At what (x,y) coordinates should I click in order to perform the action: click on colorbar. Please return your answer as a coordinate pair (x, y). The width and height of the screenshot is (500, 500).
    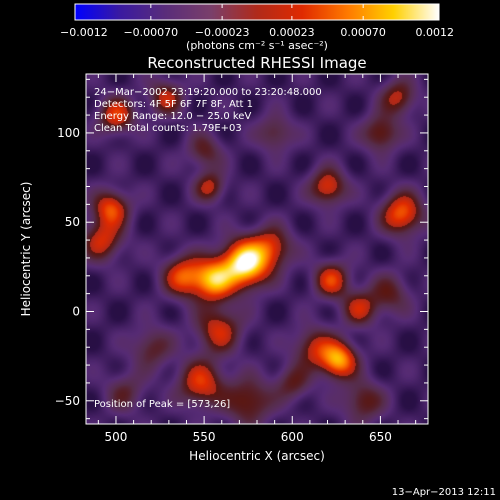
    Looking at the image, I should click on (257, 12).